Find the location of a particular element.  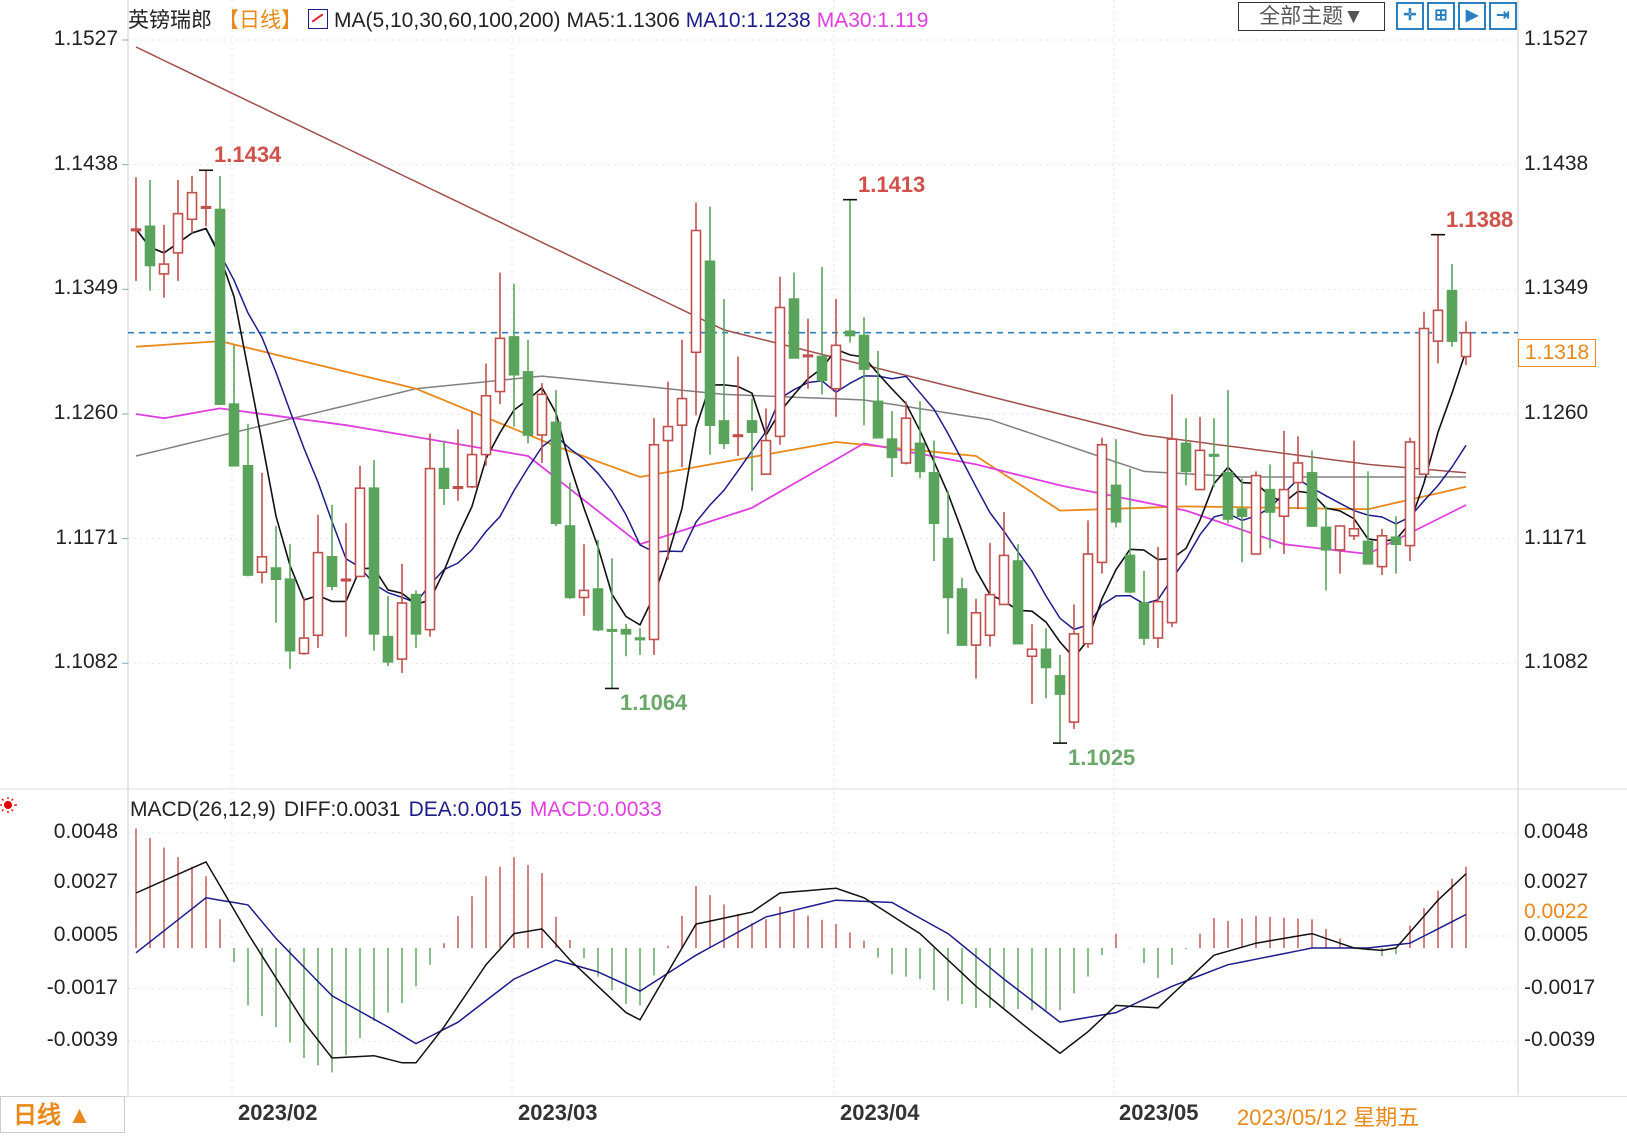

indicator-settings-icon is located at coordinates (9, 805).